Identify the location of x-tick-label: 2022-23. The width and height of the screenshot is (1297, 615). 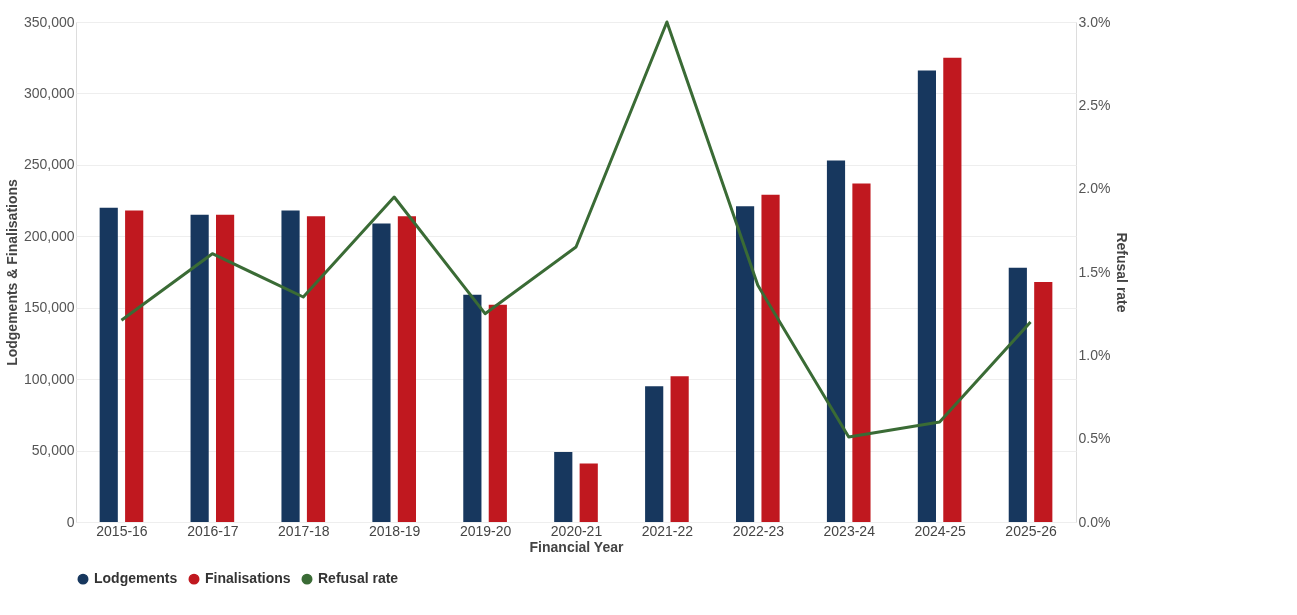
(758, 530).